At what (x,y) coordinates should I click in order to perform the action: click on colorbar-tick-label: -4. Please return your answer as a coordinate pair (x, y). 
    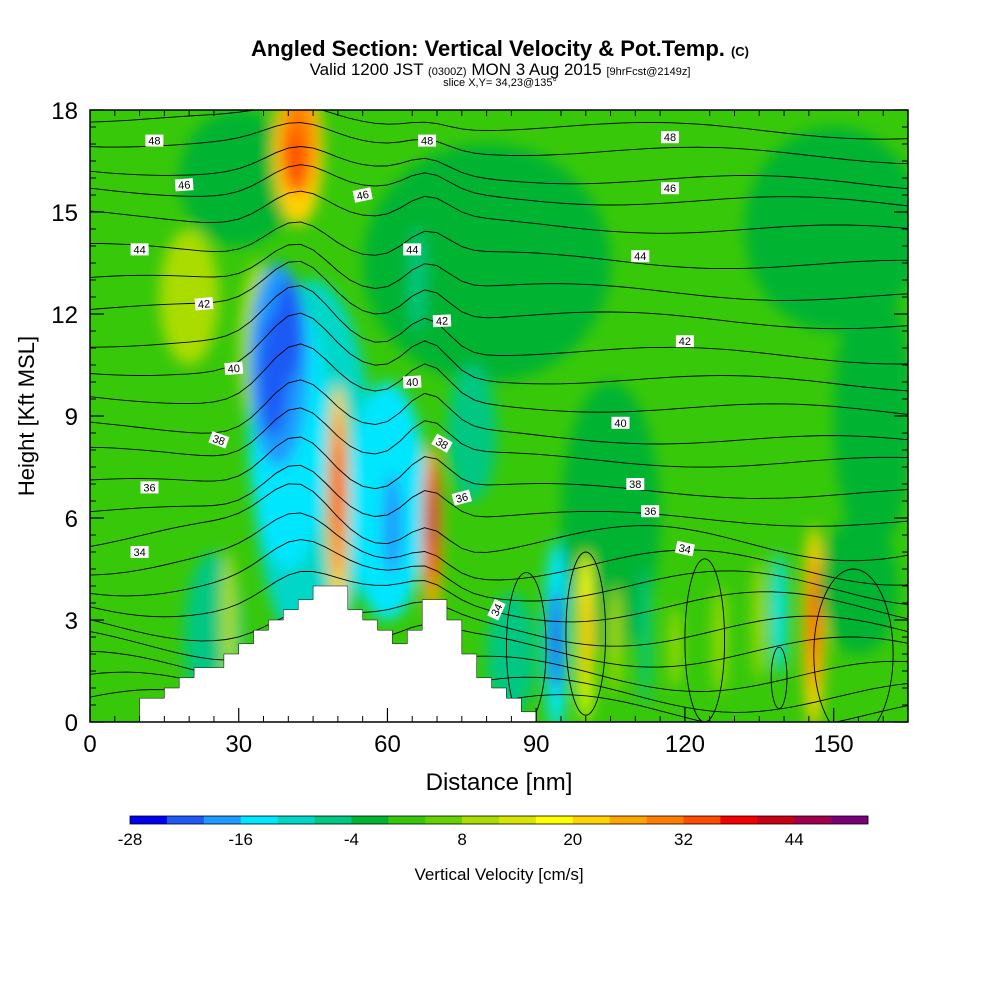
    Looking at the image, I should click on (351, 839).